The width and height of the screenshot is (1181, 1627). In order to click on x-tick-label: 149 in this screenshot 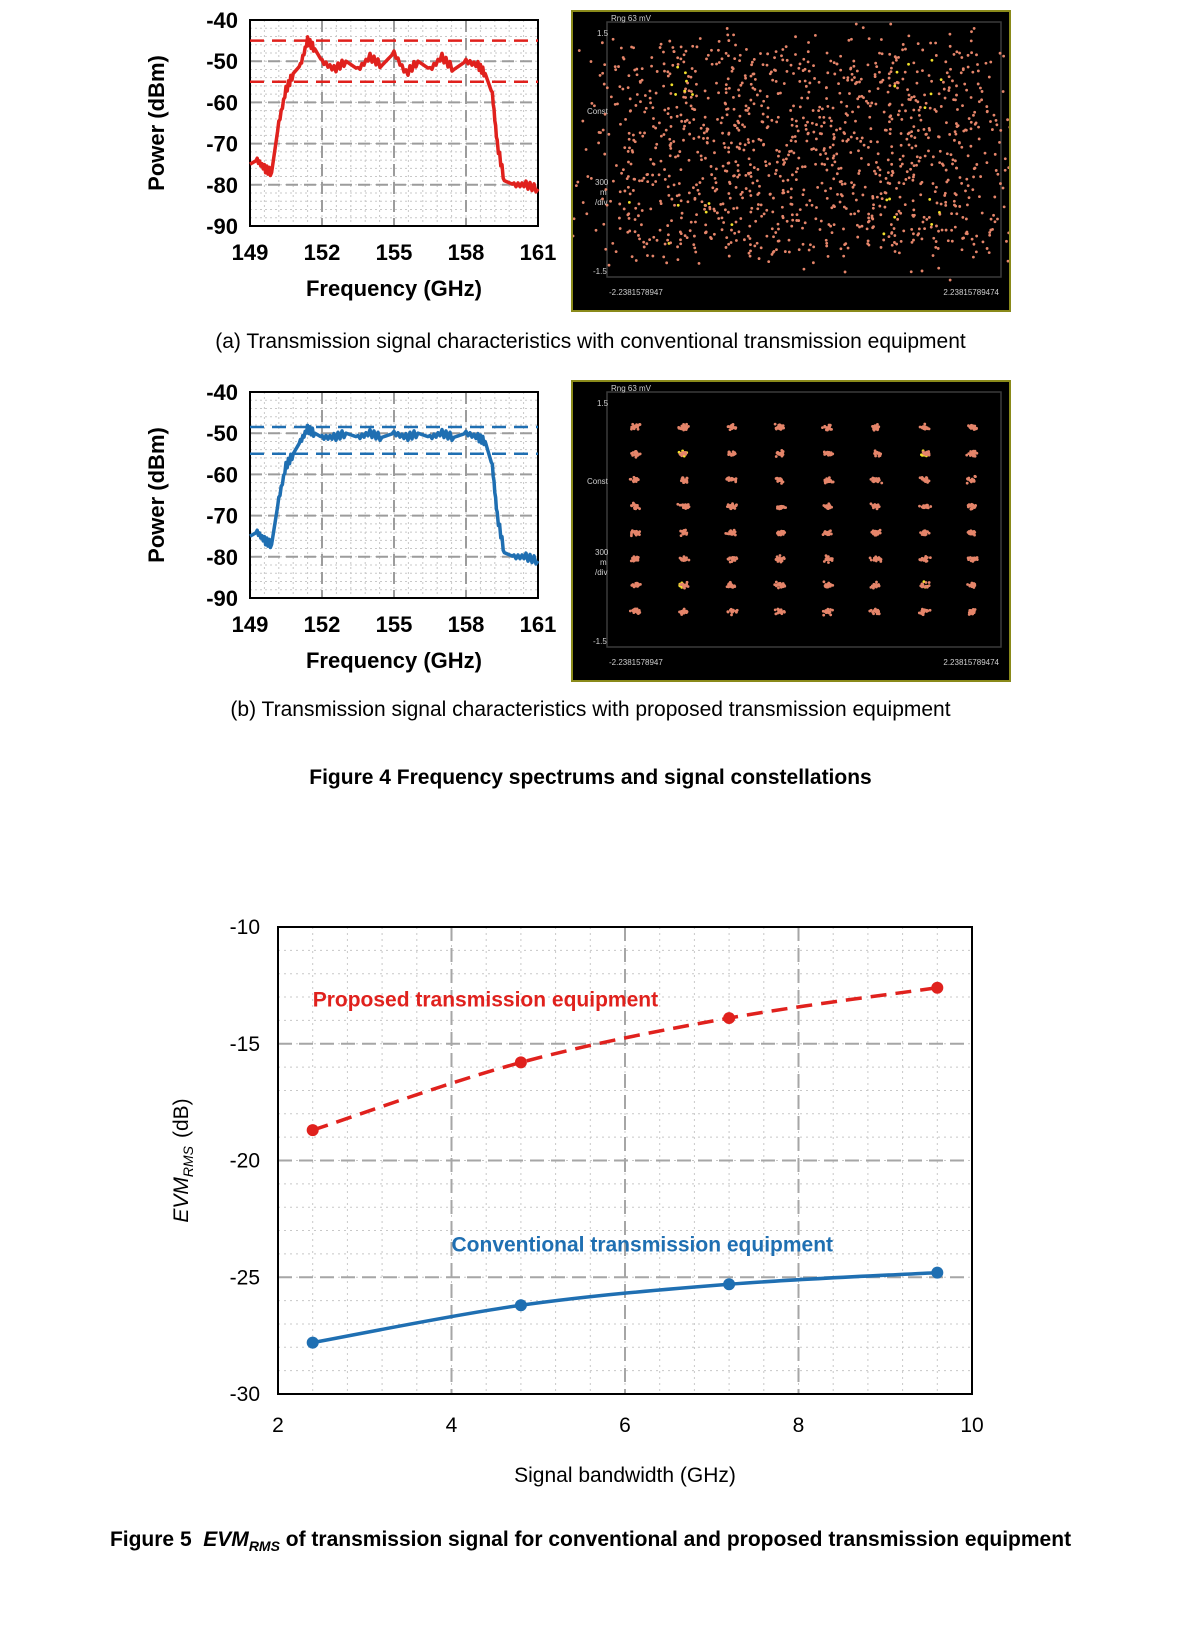, I will do `click(250, 624)`.